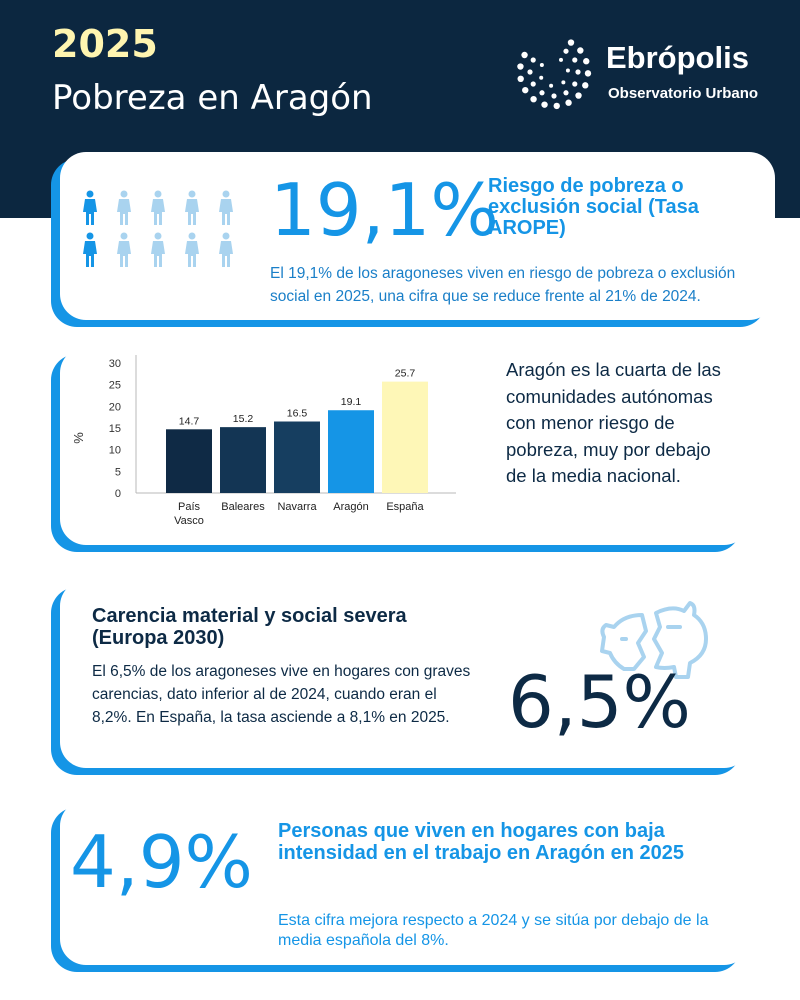 This screenshot has width=800, height=1000. Describe the element at coordinates (405, 882) in the screenshot. I see `work-card` at that location.